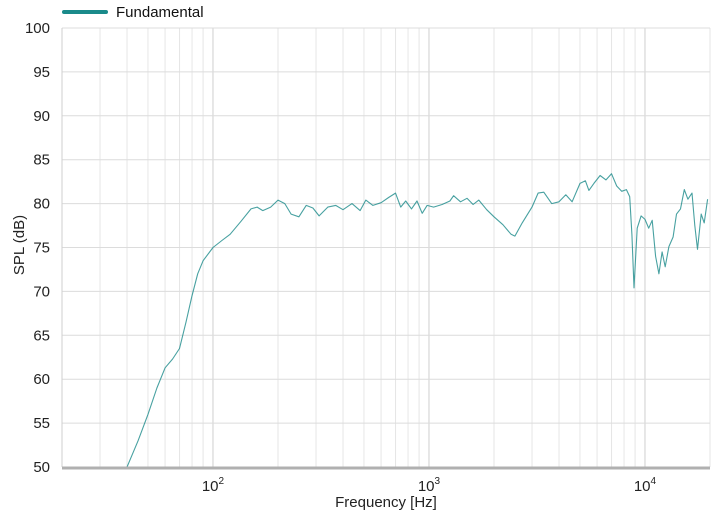 This screenshot has width=716, height=516. What do you see at coordinates (213, 485) in the screenshot?
I see `x-tick-label: 10²` at bounding box center [213, 485].